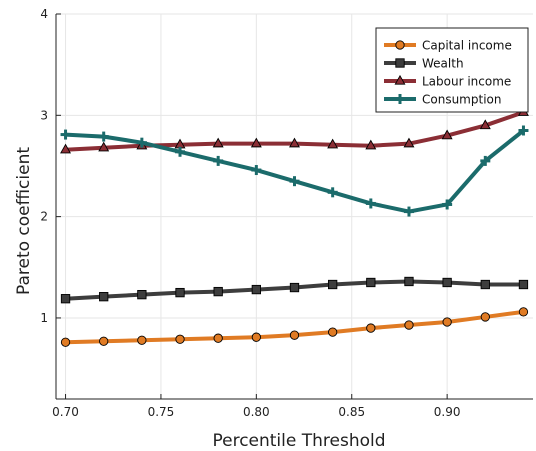 The width and height of the screenshot is (536, 451). I want to click on series-wealth, so click(294, 290).